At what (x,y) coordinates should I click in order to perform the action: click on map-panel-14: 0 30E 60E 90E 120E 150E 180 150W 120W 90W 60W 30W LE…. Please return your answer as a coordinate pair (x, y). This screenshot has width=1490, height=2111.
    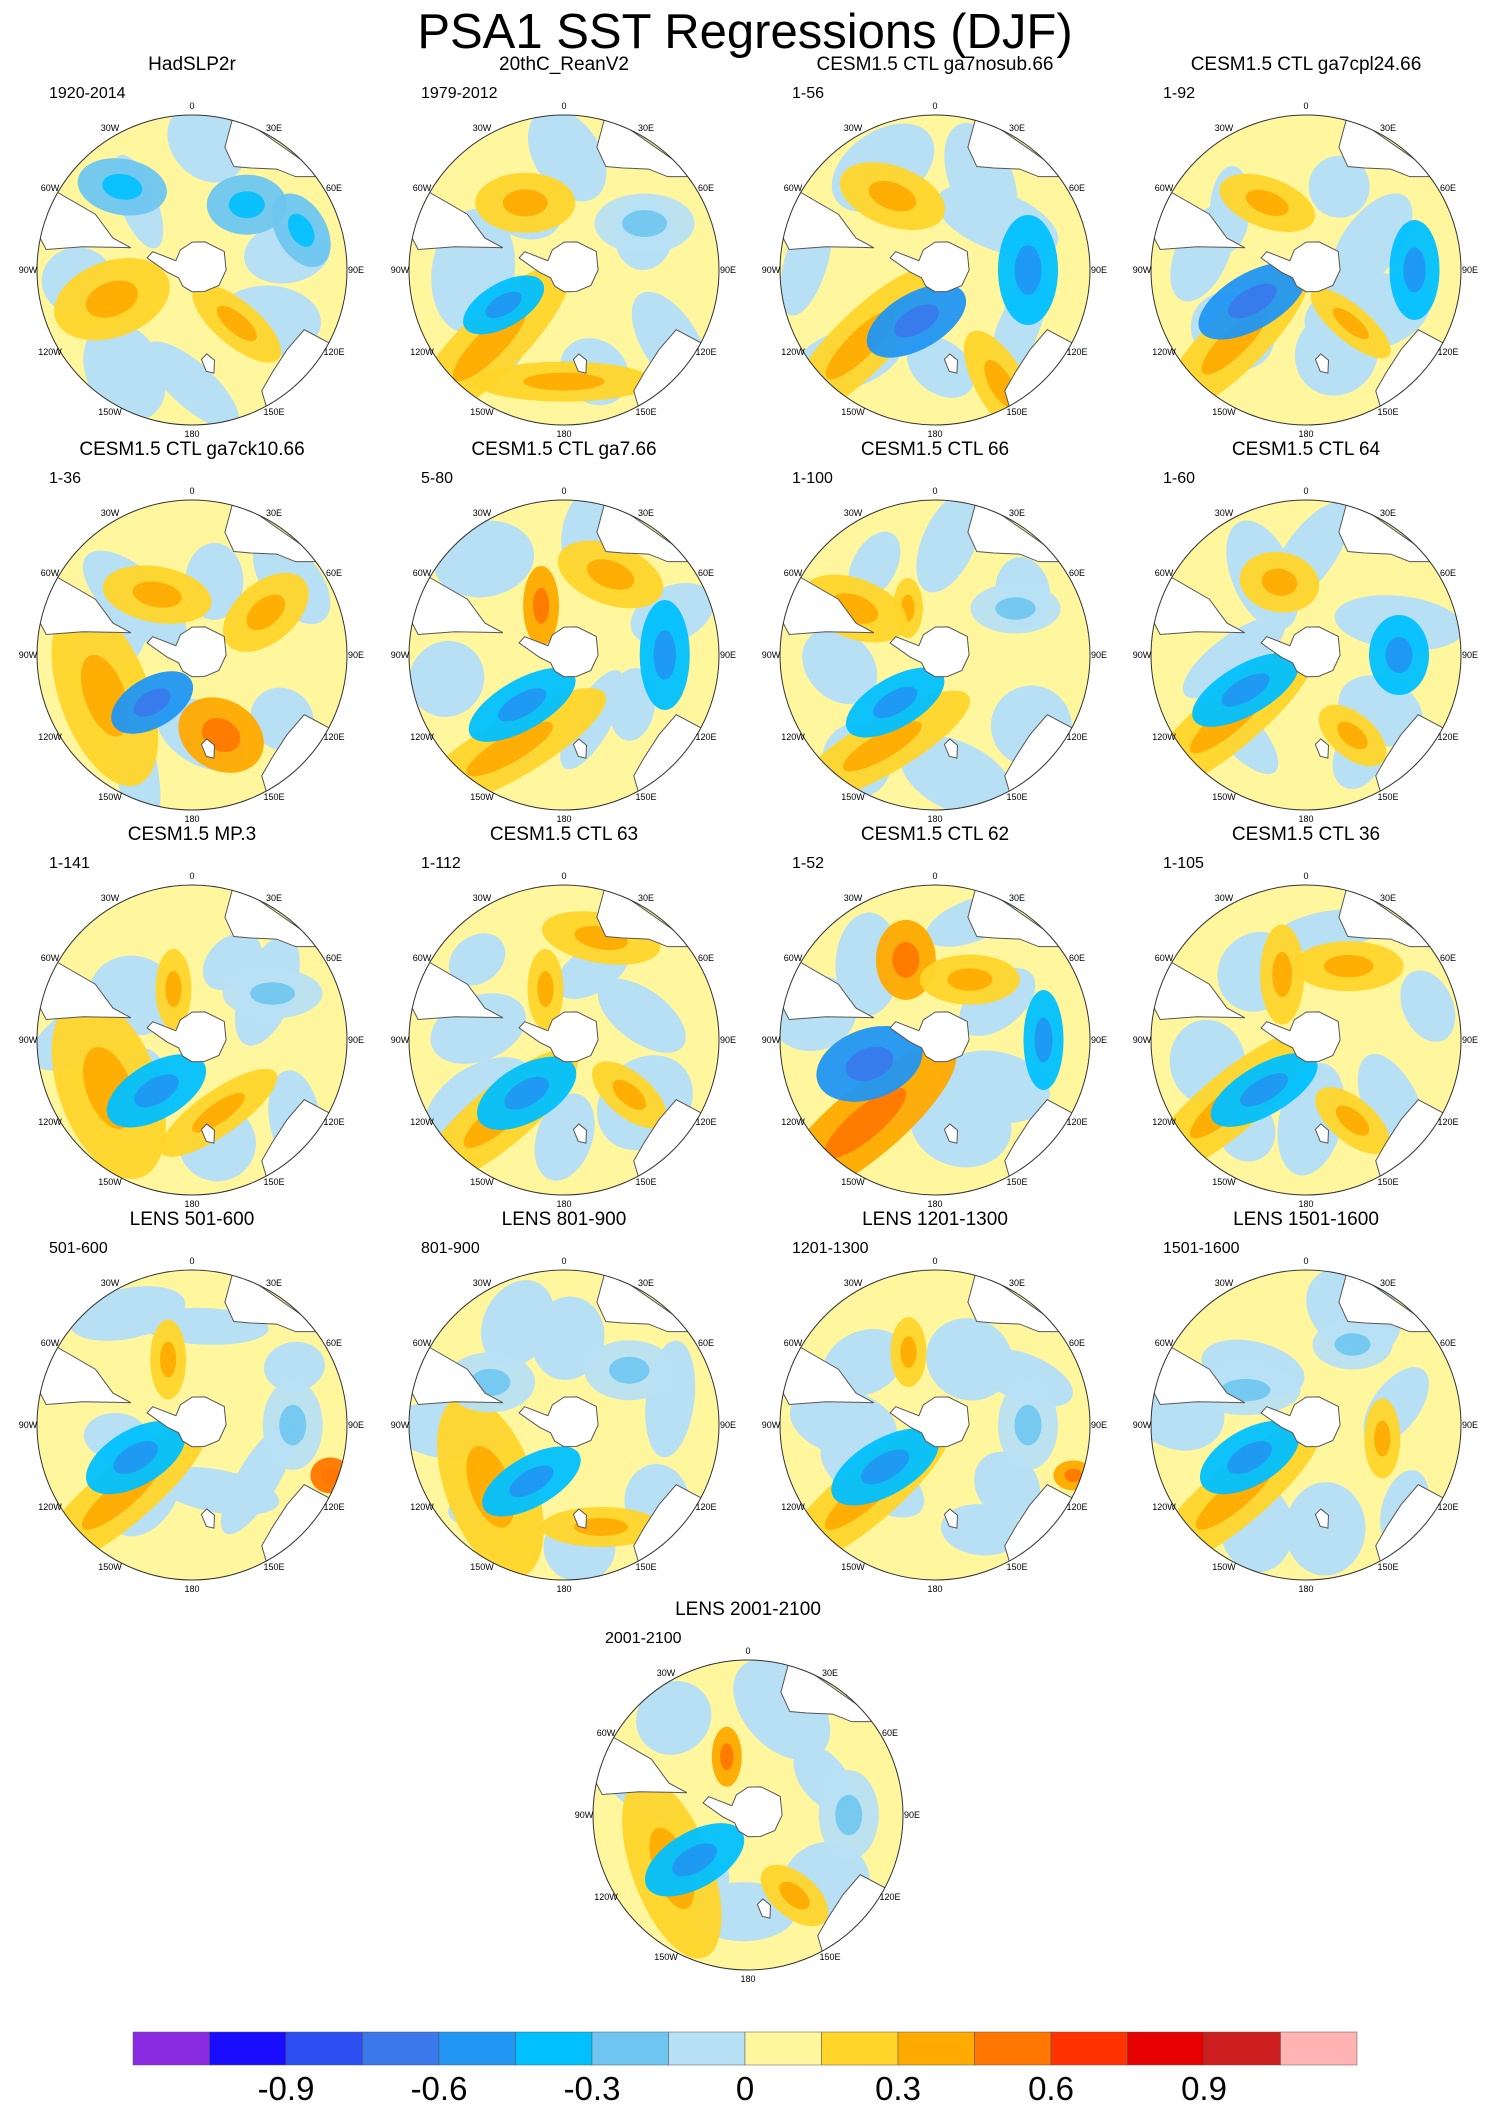
    Looking at the image, I should click on (563, 1401).